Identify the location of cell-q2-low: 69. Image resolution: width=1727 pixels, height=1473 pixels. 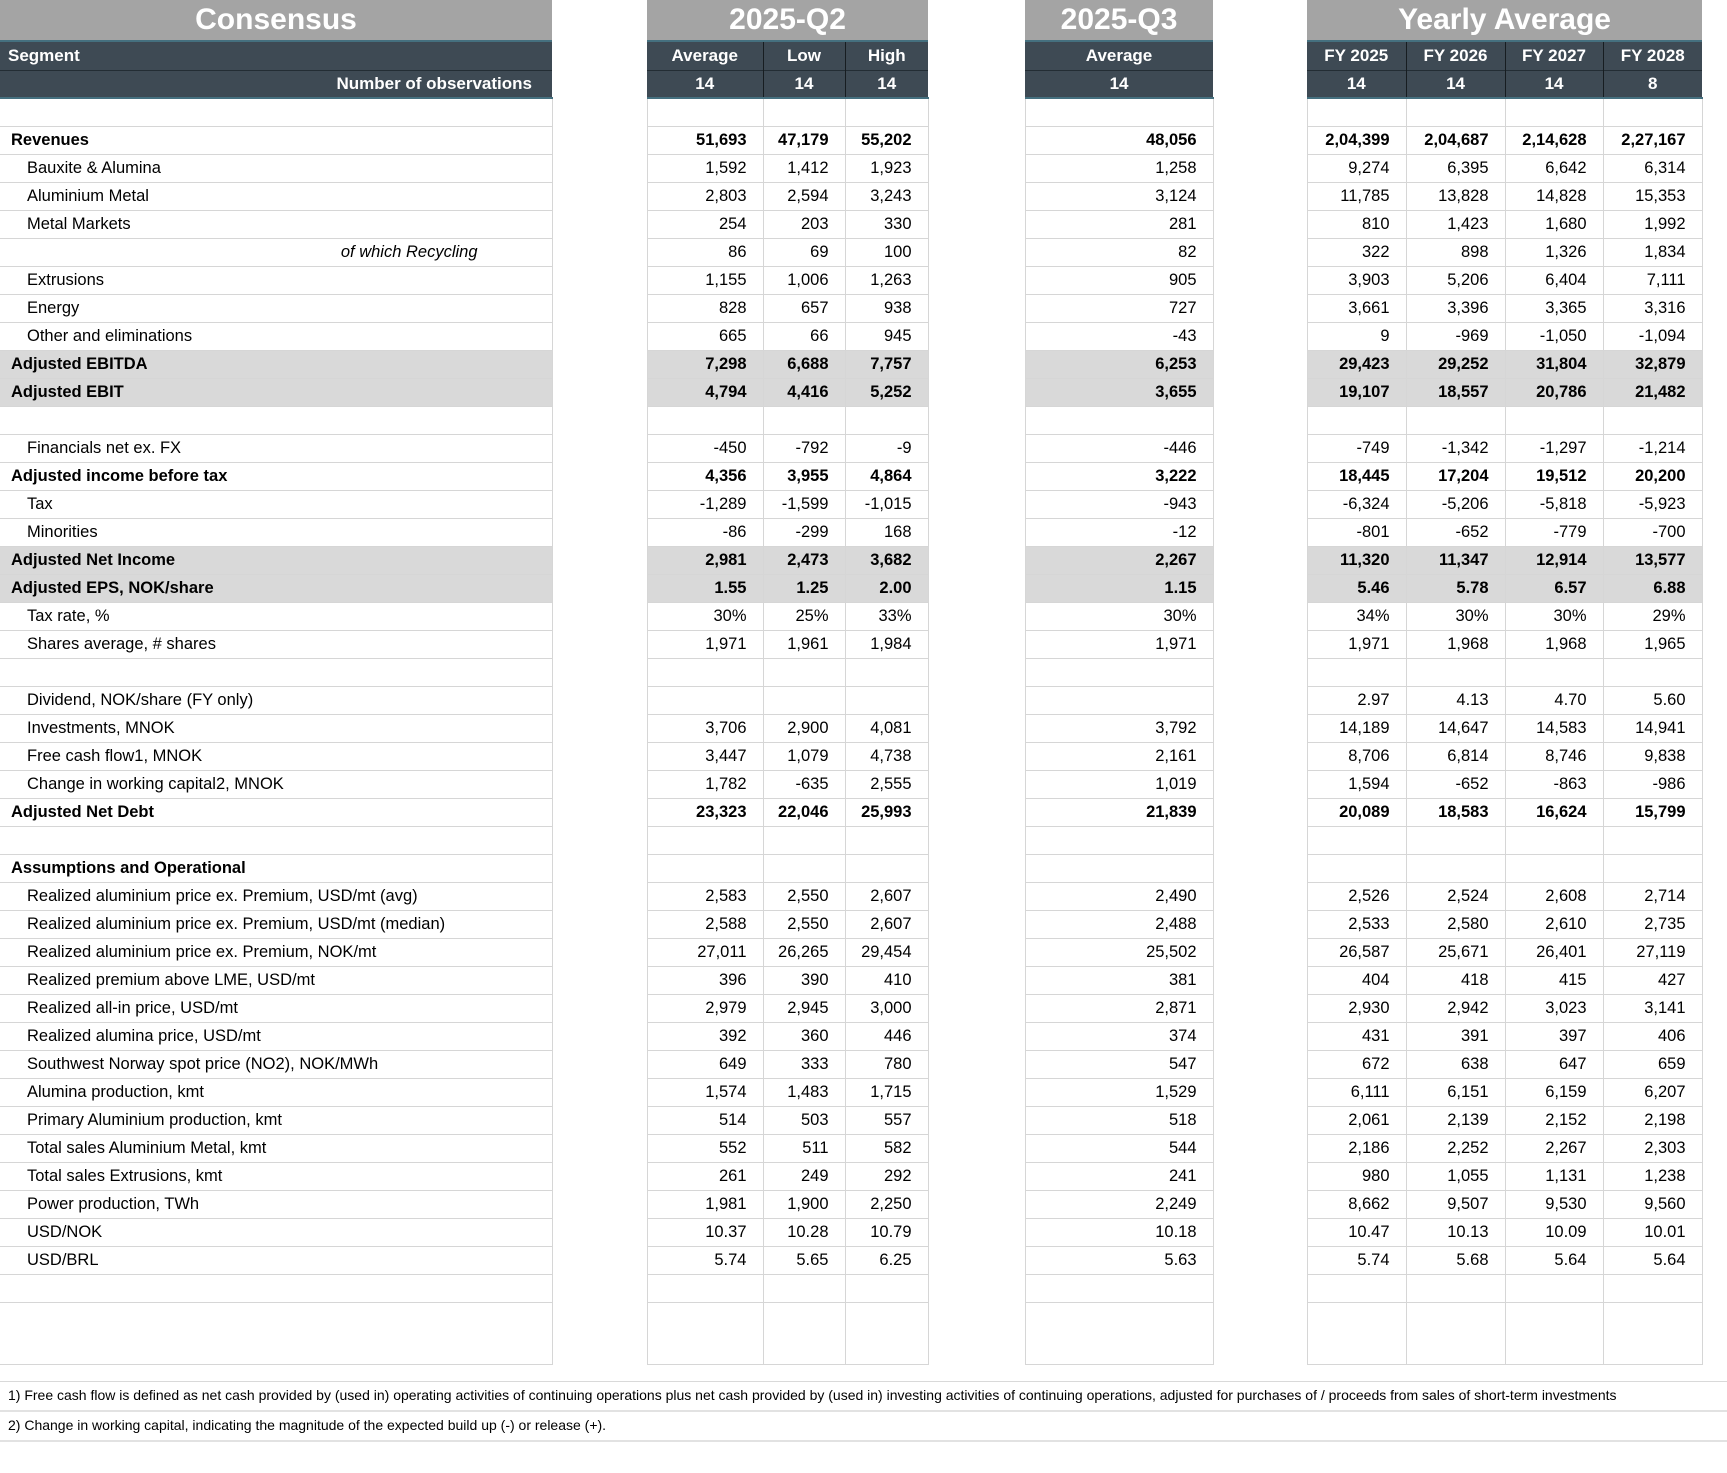
(804, 252).